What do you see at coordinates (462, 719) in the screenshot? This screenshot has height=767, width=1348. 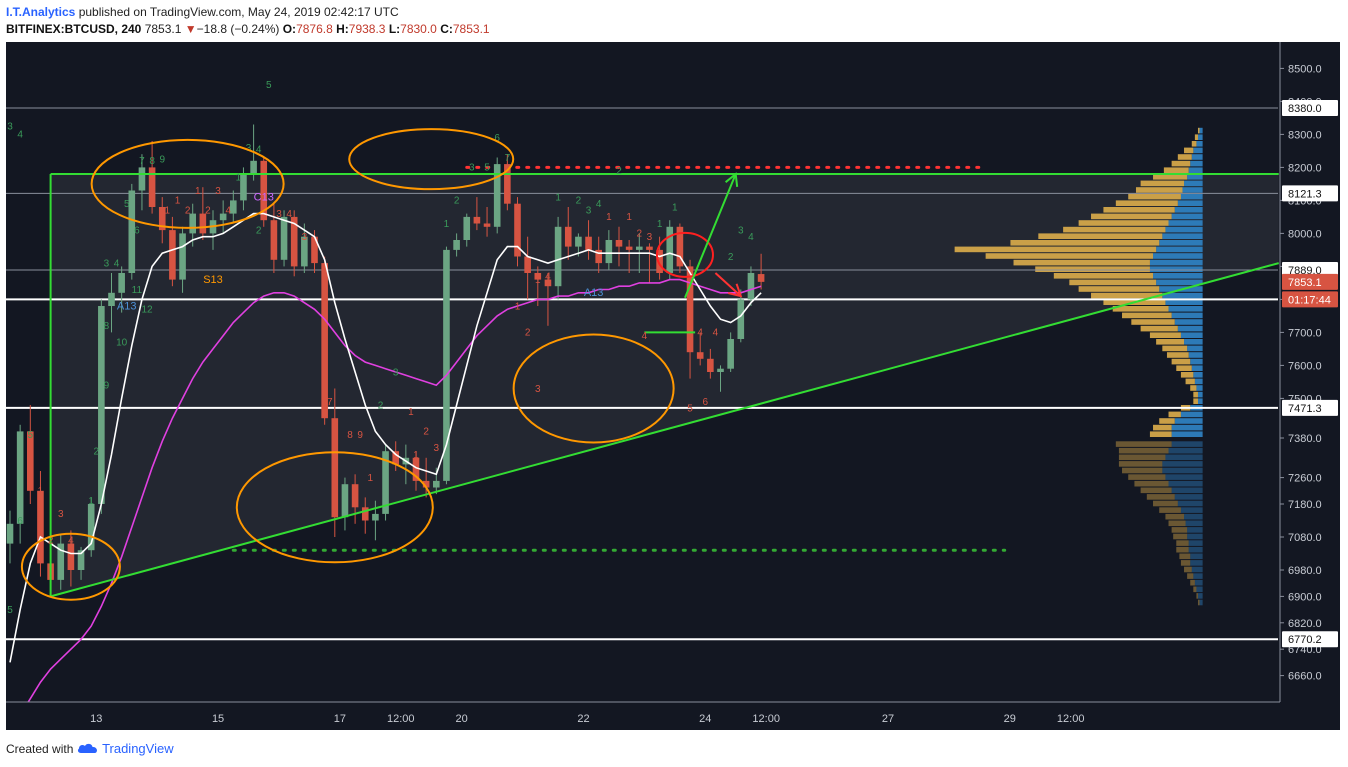 I see `time-tick-label: 20` at bounding box center [462, 719].